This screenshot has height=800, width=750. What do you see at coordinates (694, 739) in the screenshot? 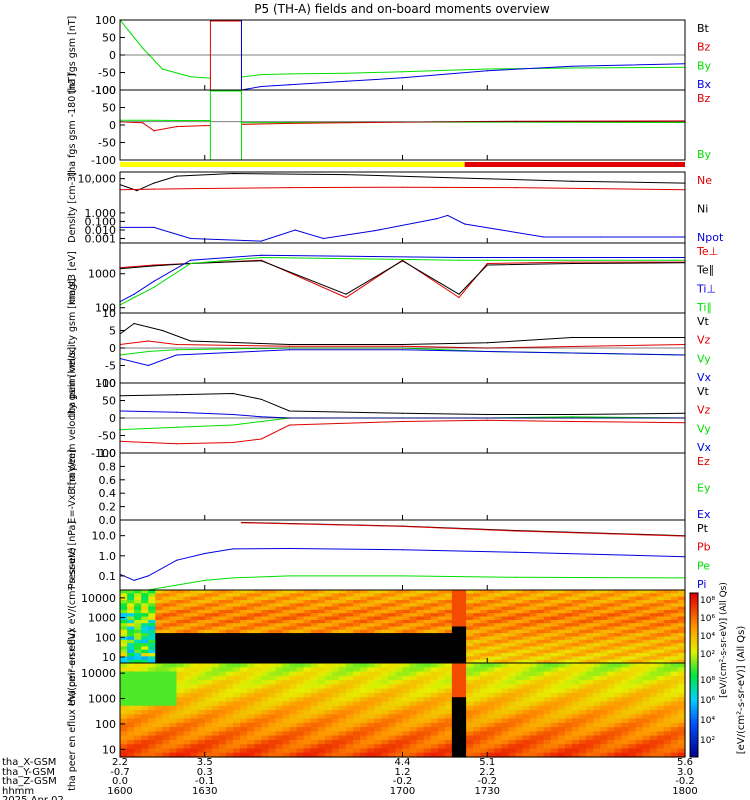
I see `colorbar-step` at bounding box center [694, 739].